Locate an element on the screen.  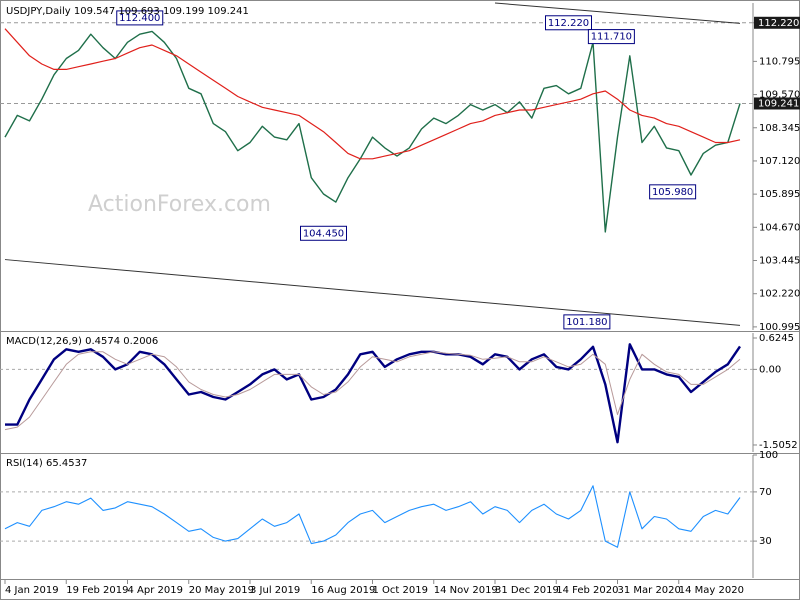
x-tick-label: 4 Jan 2019 is located at coordinates (32, 590).